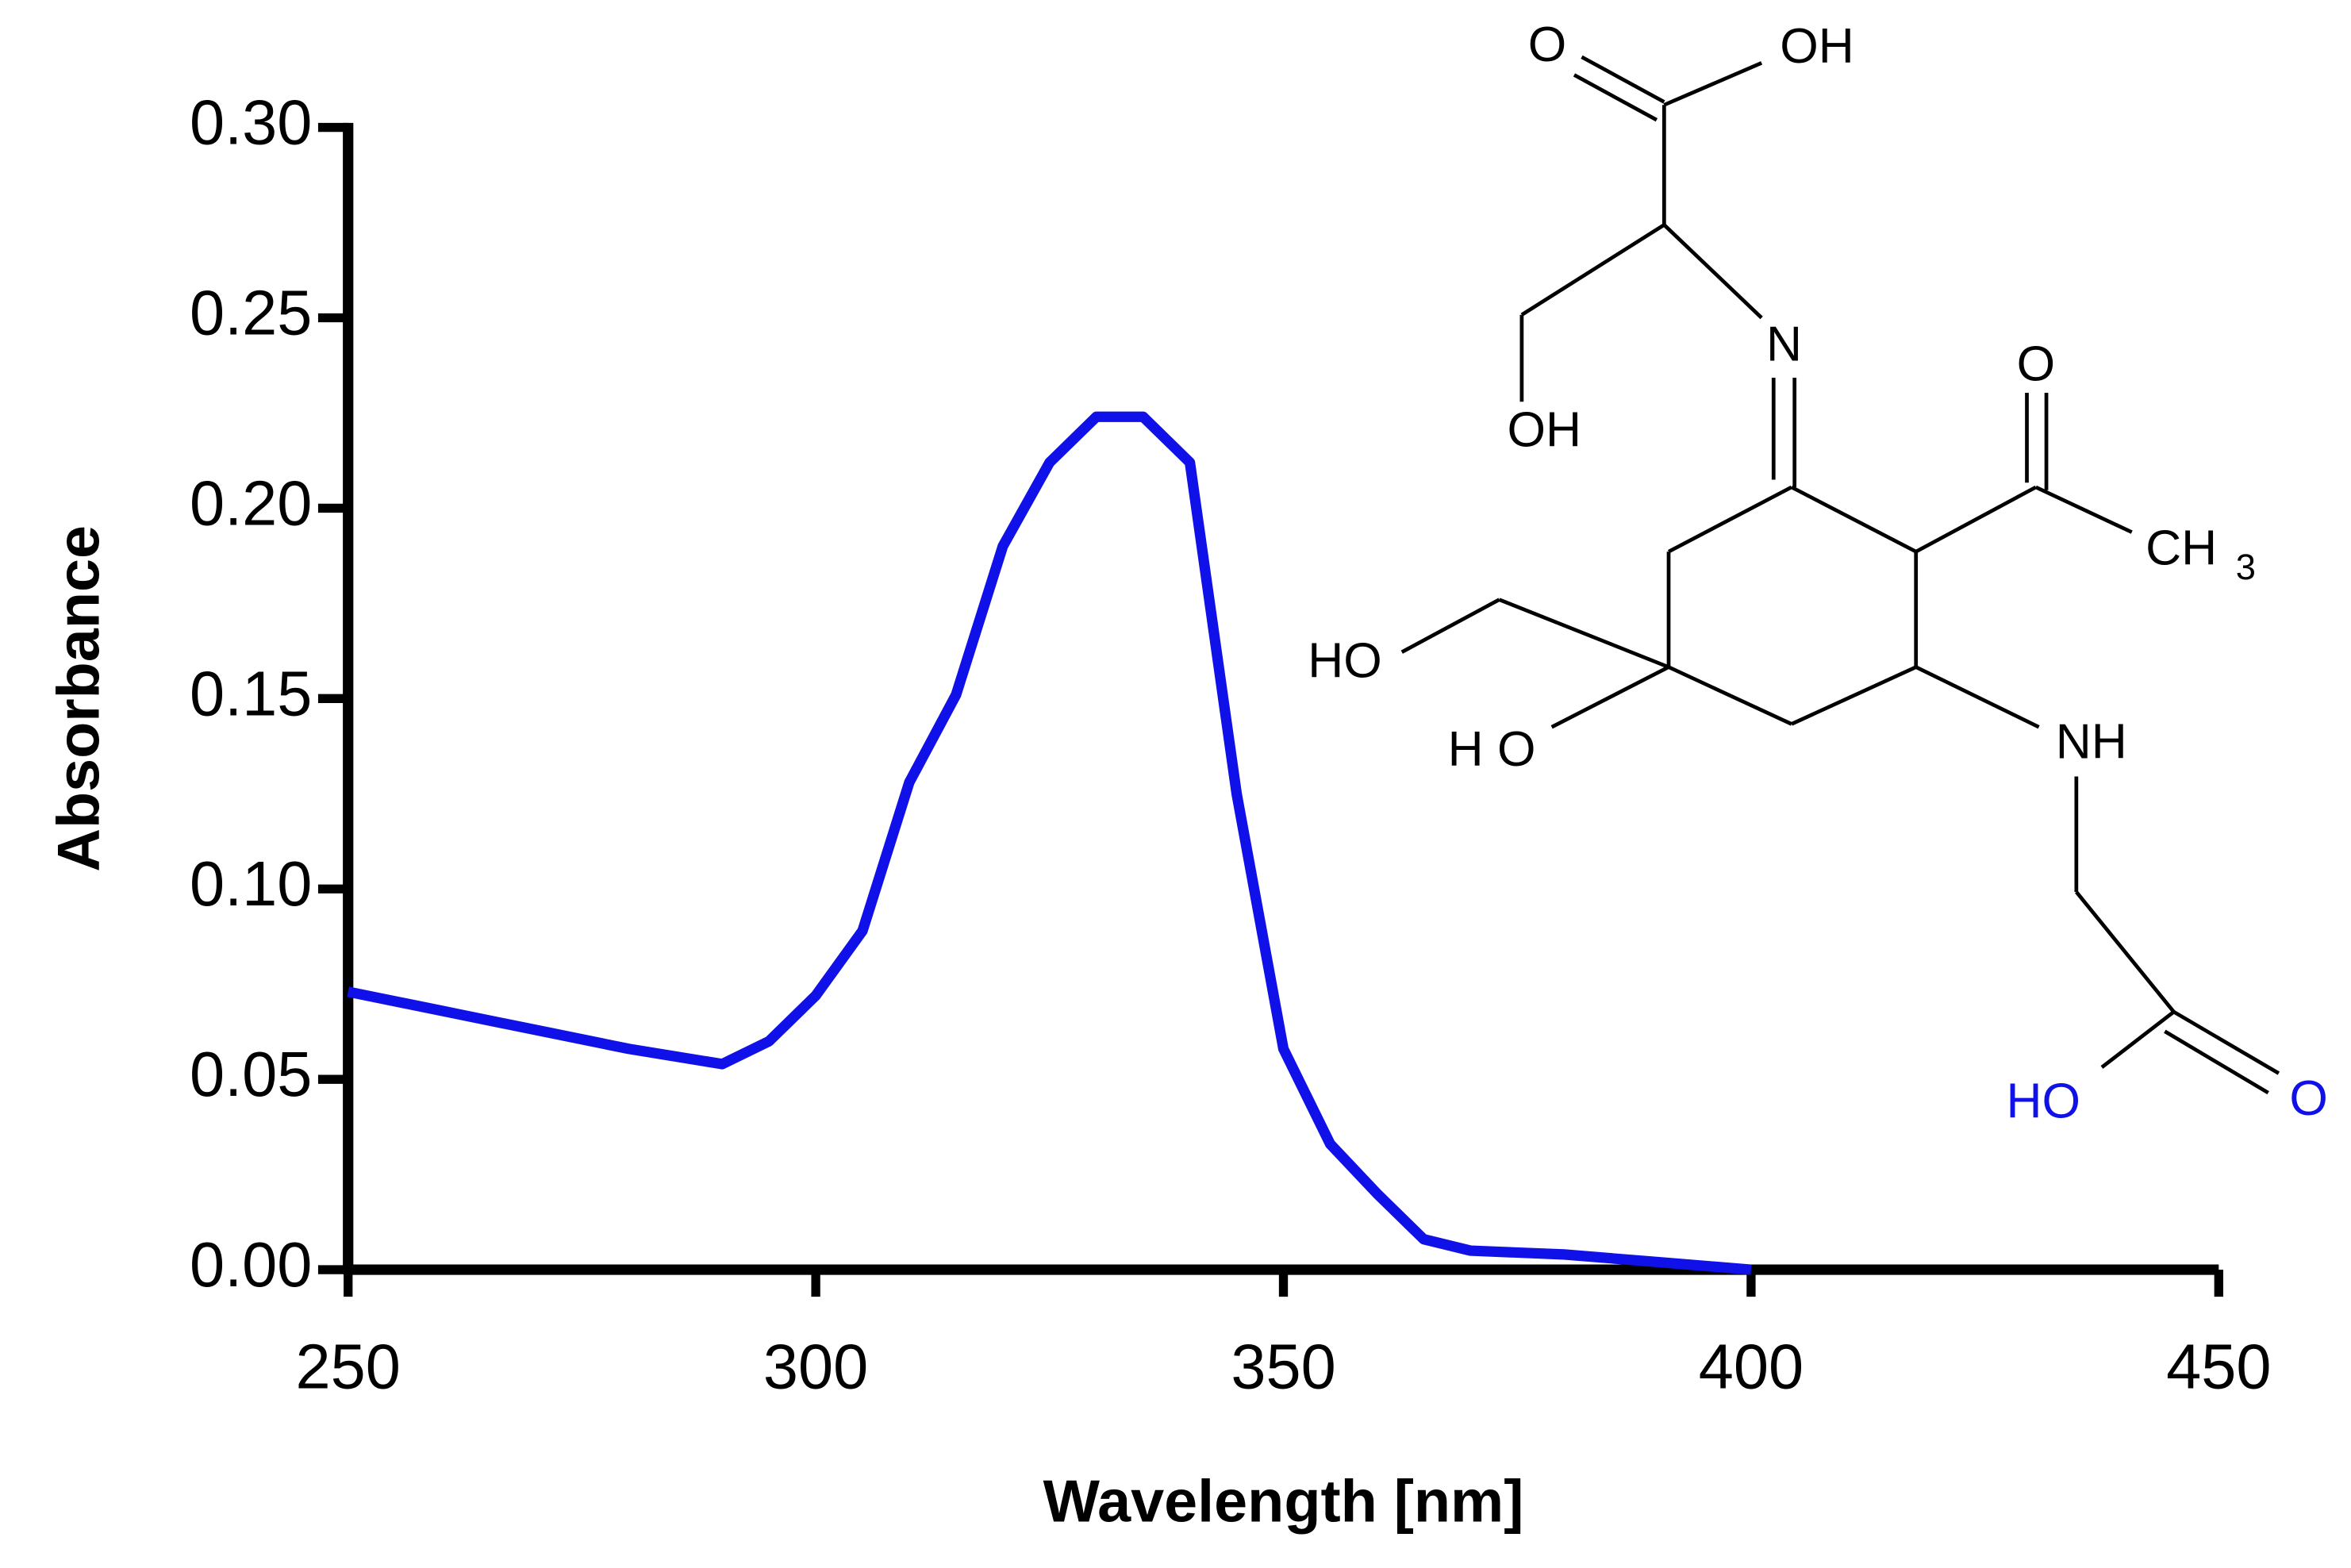  Describe the element at coordinates (251, 883) in the screenshot. I see `y-tick-label: 0.10` at that location.